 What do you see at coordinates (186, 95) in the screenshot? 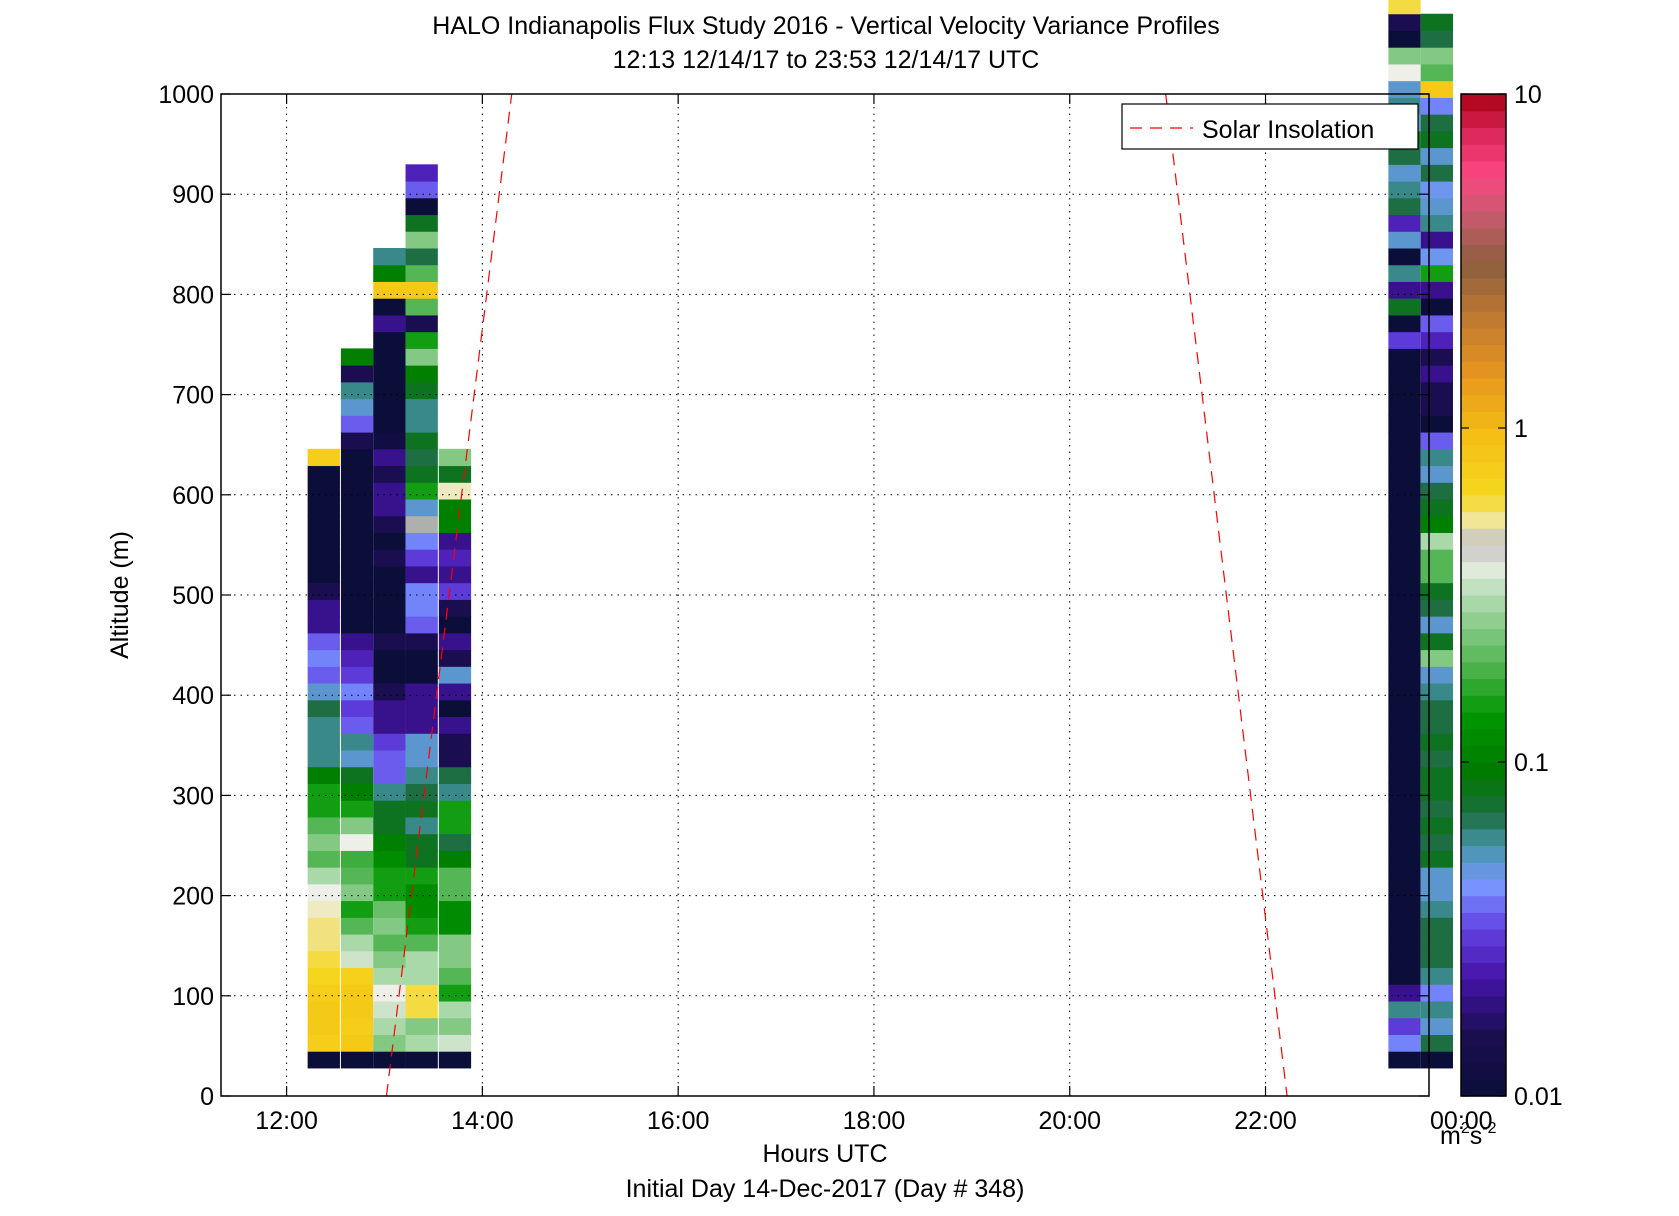
I see `y-tick-label: 1000` at bounding box center [186, 95].